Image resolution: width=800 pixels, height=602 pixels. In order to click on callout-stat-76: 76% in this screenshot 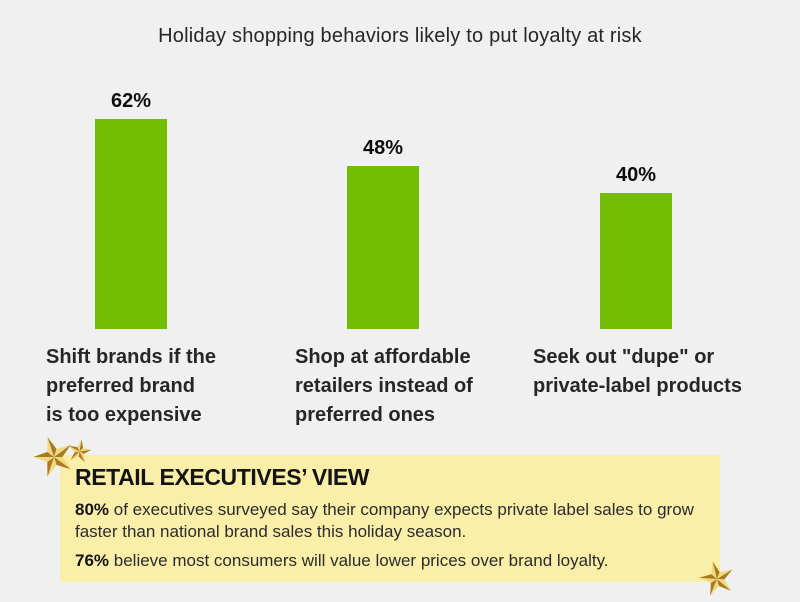, I will do `click(92, 560)`.